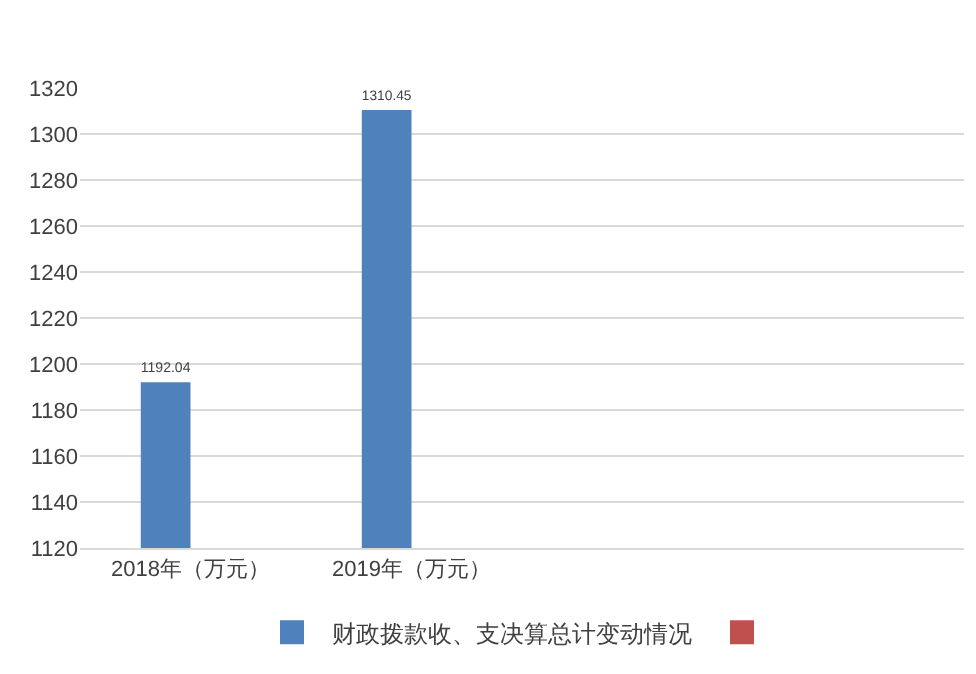 Image resolution: width=976 pixels, height=674 pixels. Describe the element at coordinates (54, 457) in the screenshot. I see `y-tick-label: 1160` at that location.